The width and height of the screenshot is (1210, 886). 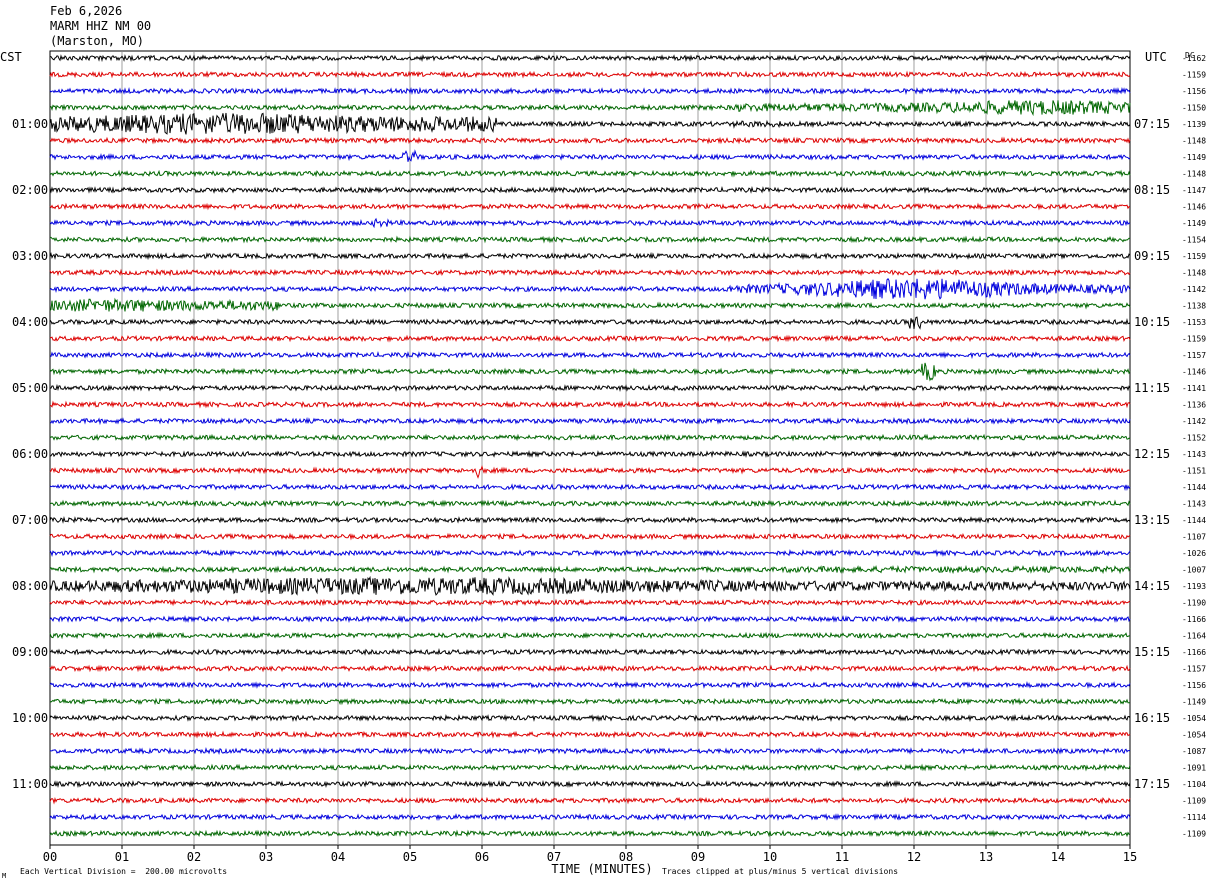 What do you see at coordinates (194, 857) in the screenshot?
I see `x-tick-label: 02` at bounding box center [194, 857].